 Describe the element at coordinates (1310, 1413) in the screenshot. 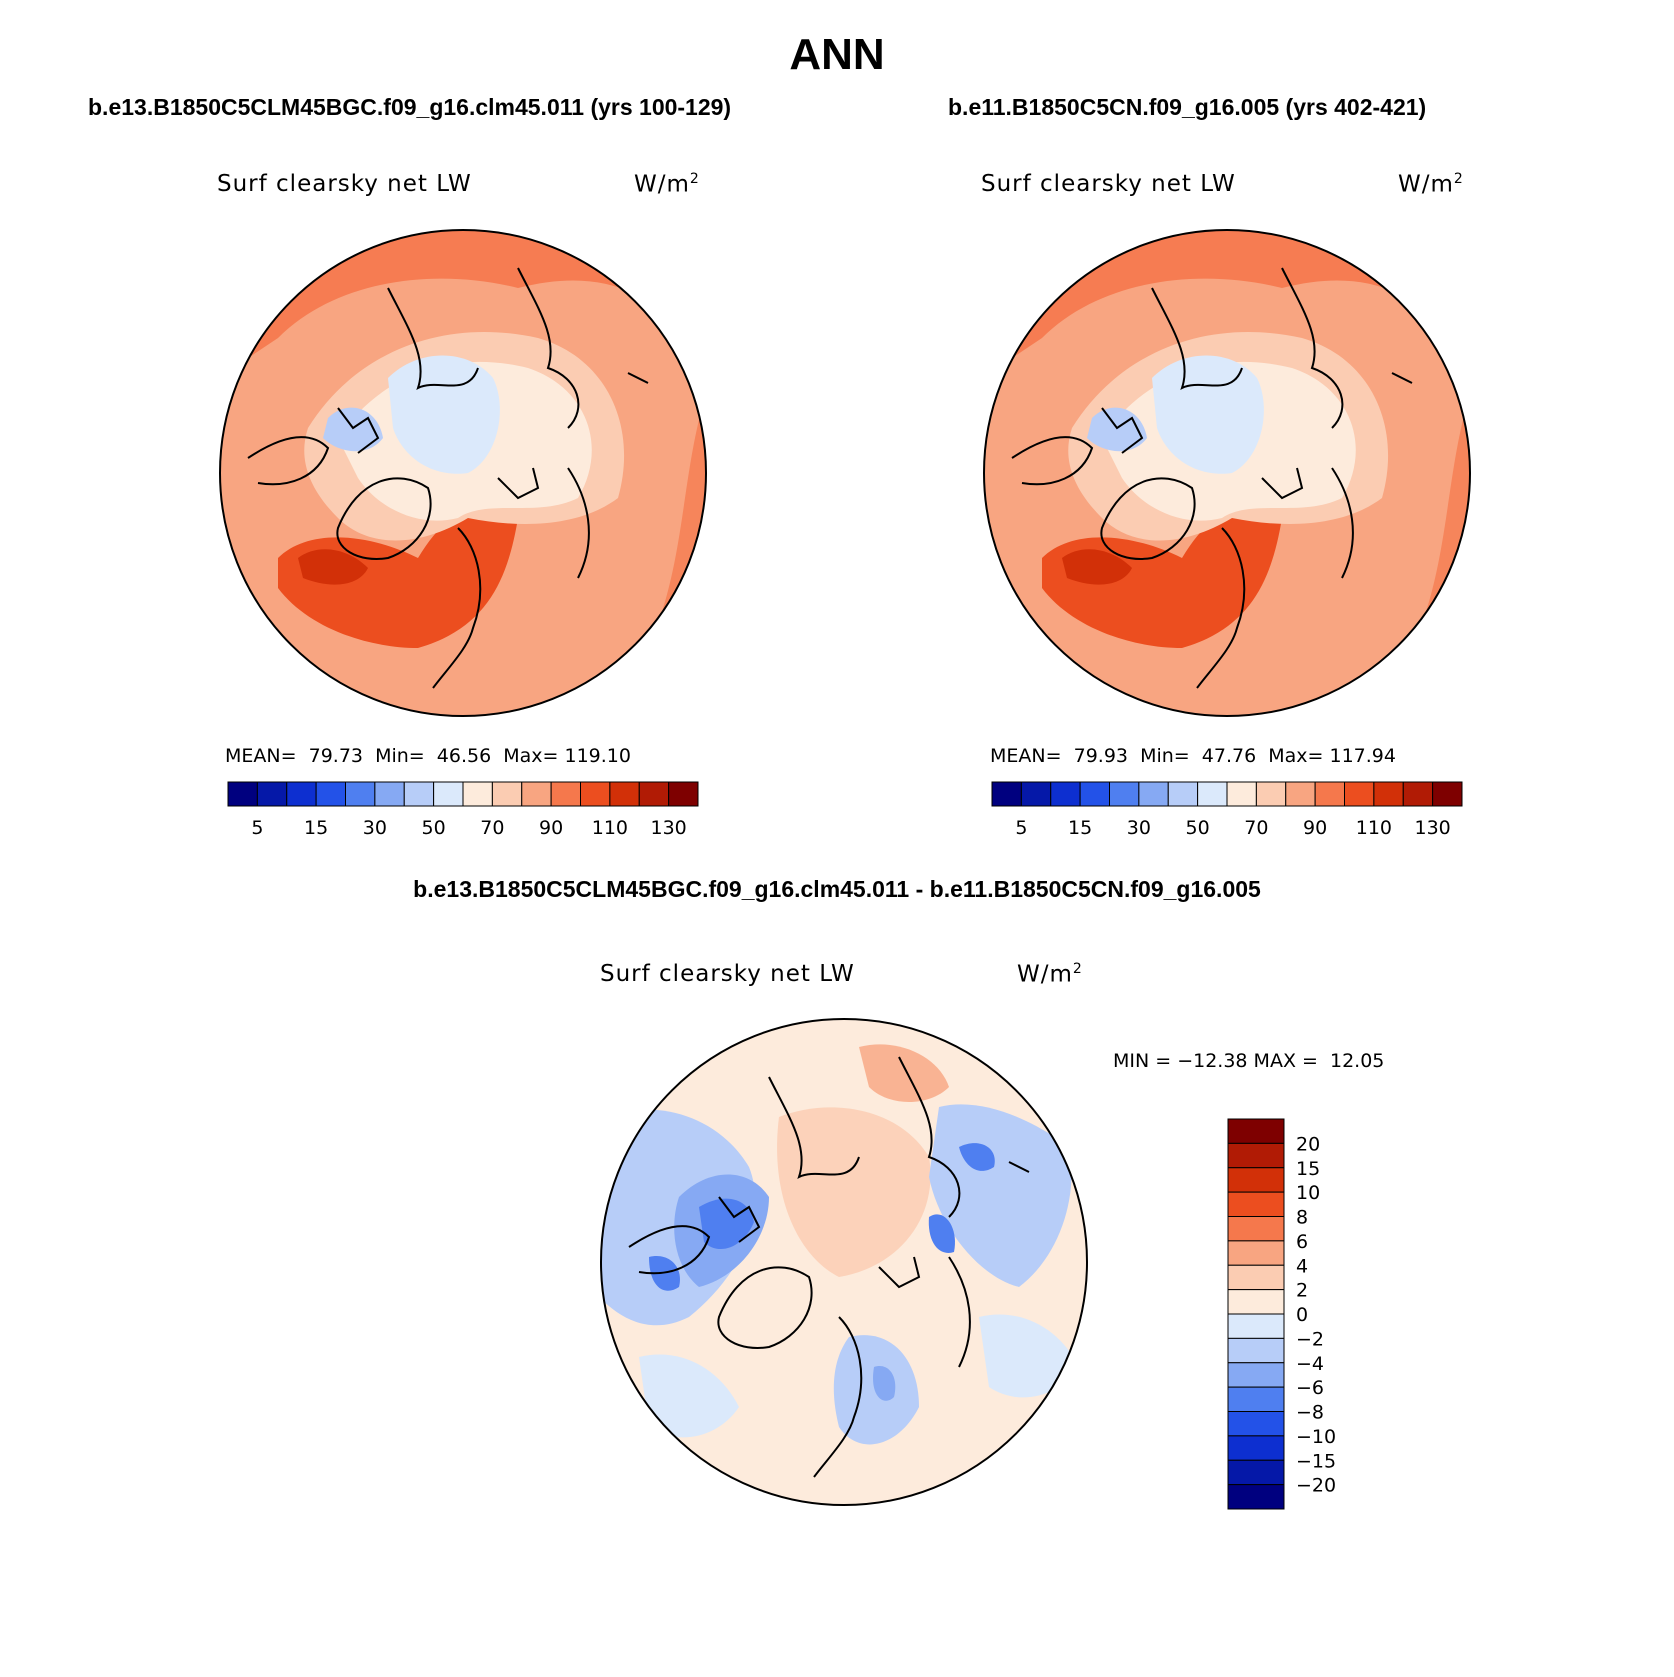

I see `colorbar-tick-label: −8` at that location.